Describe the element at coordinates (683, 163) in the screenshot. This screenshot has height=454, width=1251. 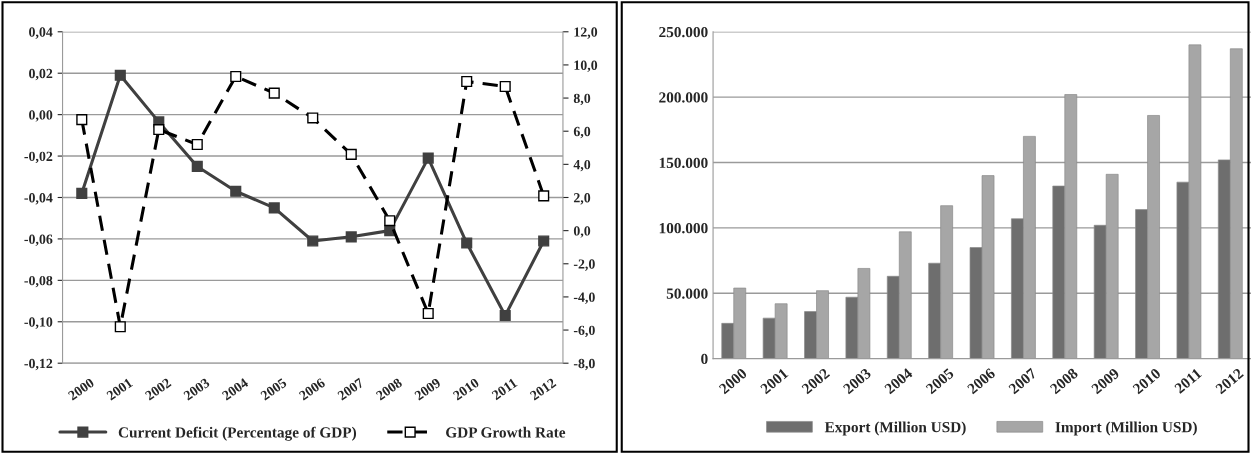
I see `y-tick-label: 150.000` at that location.